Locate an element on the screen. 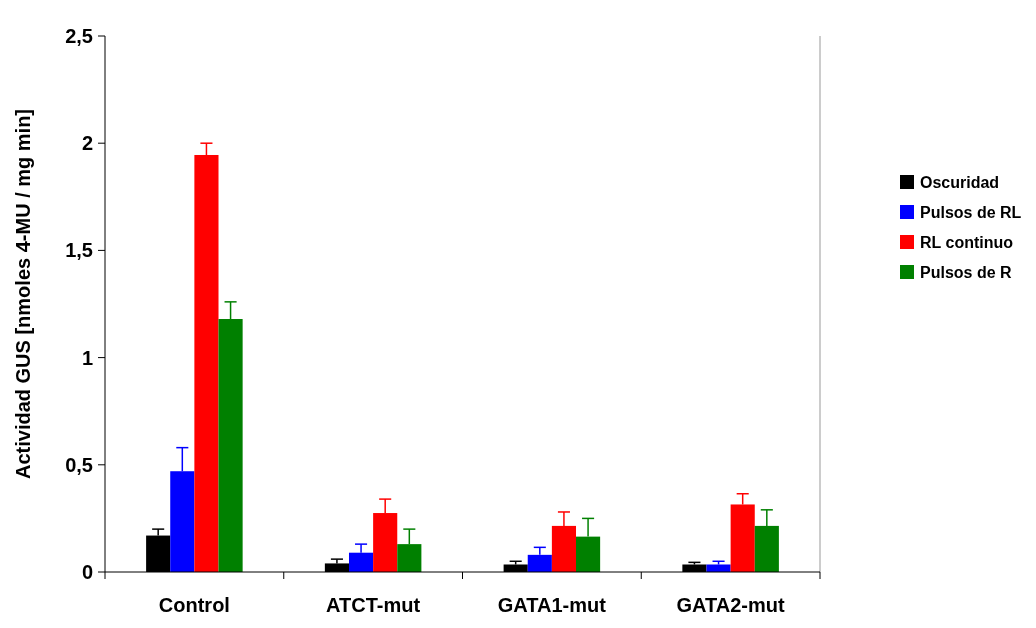 Image resolution: width=1036 pixels, height=628 pixels. x-tick-label: GATA2-mut is located at coordinates (731, 605).